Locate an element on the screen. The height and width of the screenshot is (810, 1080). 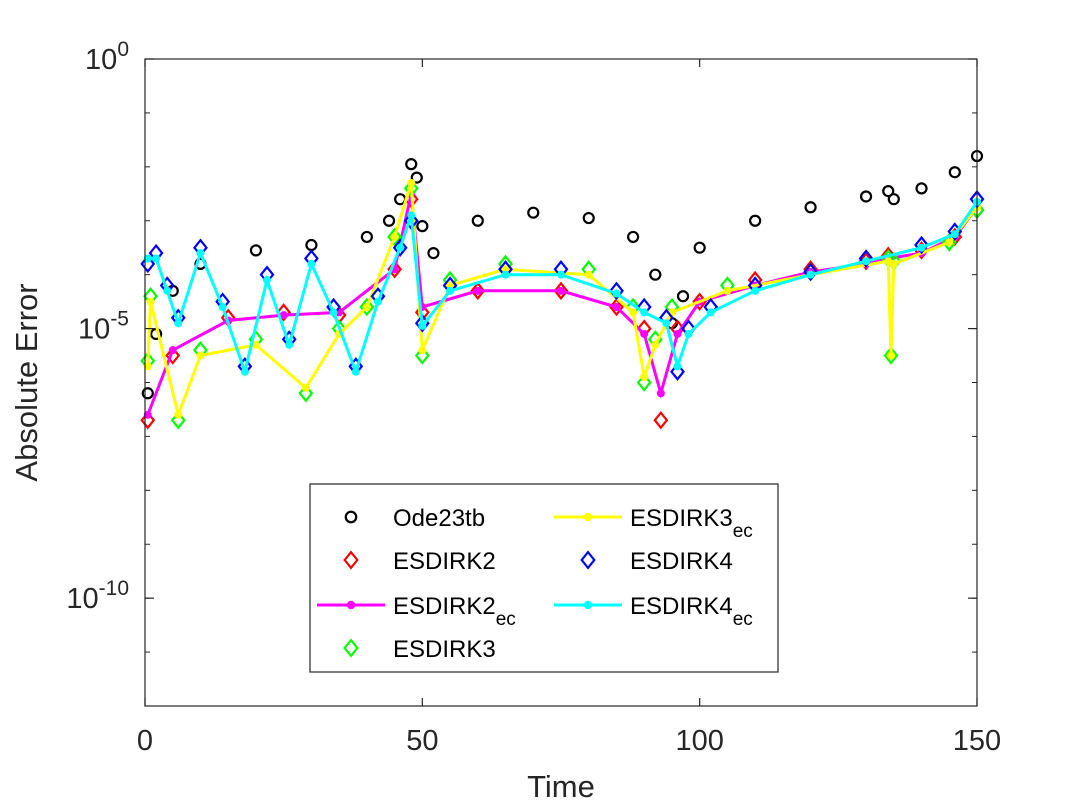
legend-label-esdirk4ec: ESDIRK4ec is located at coordinates (691, 611).